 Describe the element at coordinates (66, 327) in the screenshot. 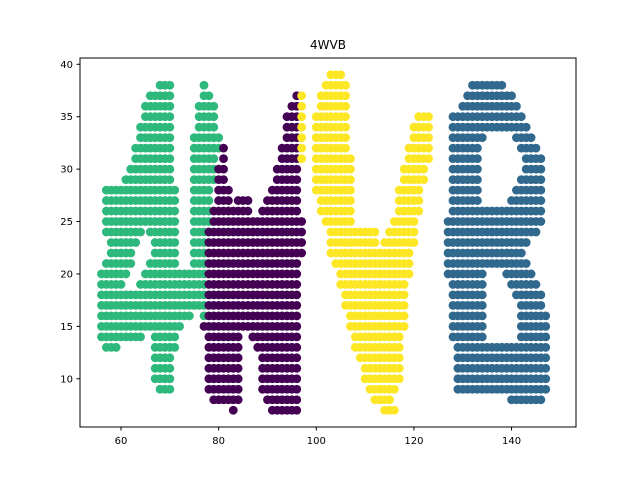

I see `y-tick-label: 15` at that location.